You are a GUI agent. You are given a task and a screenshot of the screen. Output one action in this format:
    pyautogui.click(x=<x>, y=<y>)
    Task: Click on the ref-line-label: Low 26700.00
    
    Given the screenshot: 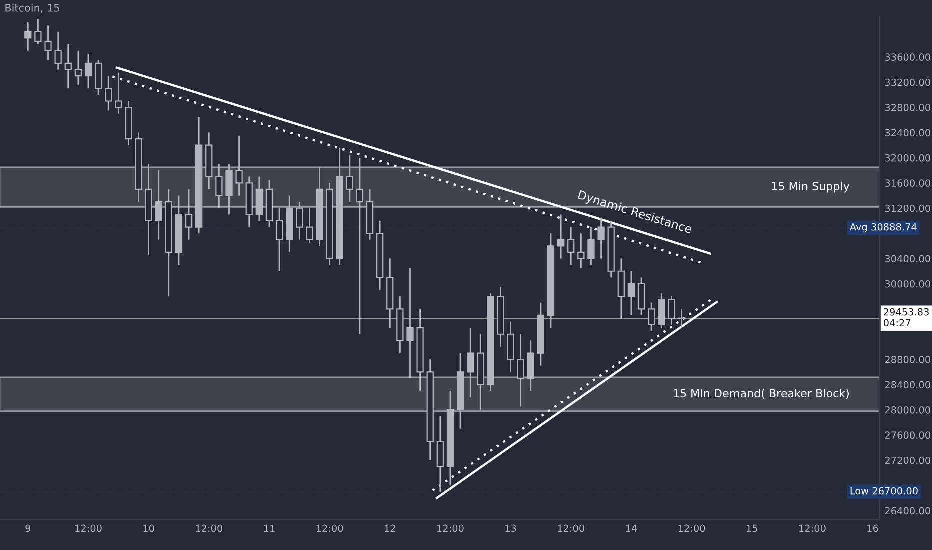 What is the action you would take?
    pyautogui.click(x=884, y=491)
    